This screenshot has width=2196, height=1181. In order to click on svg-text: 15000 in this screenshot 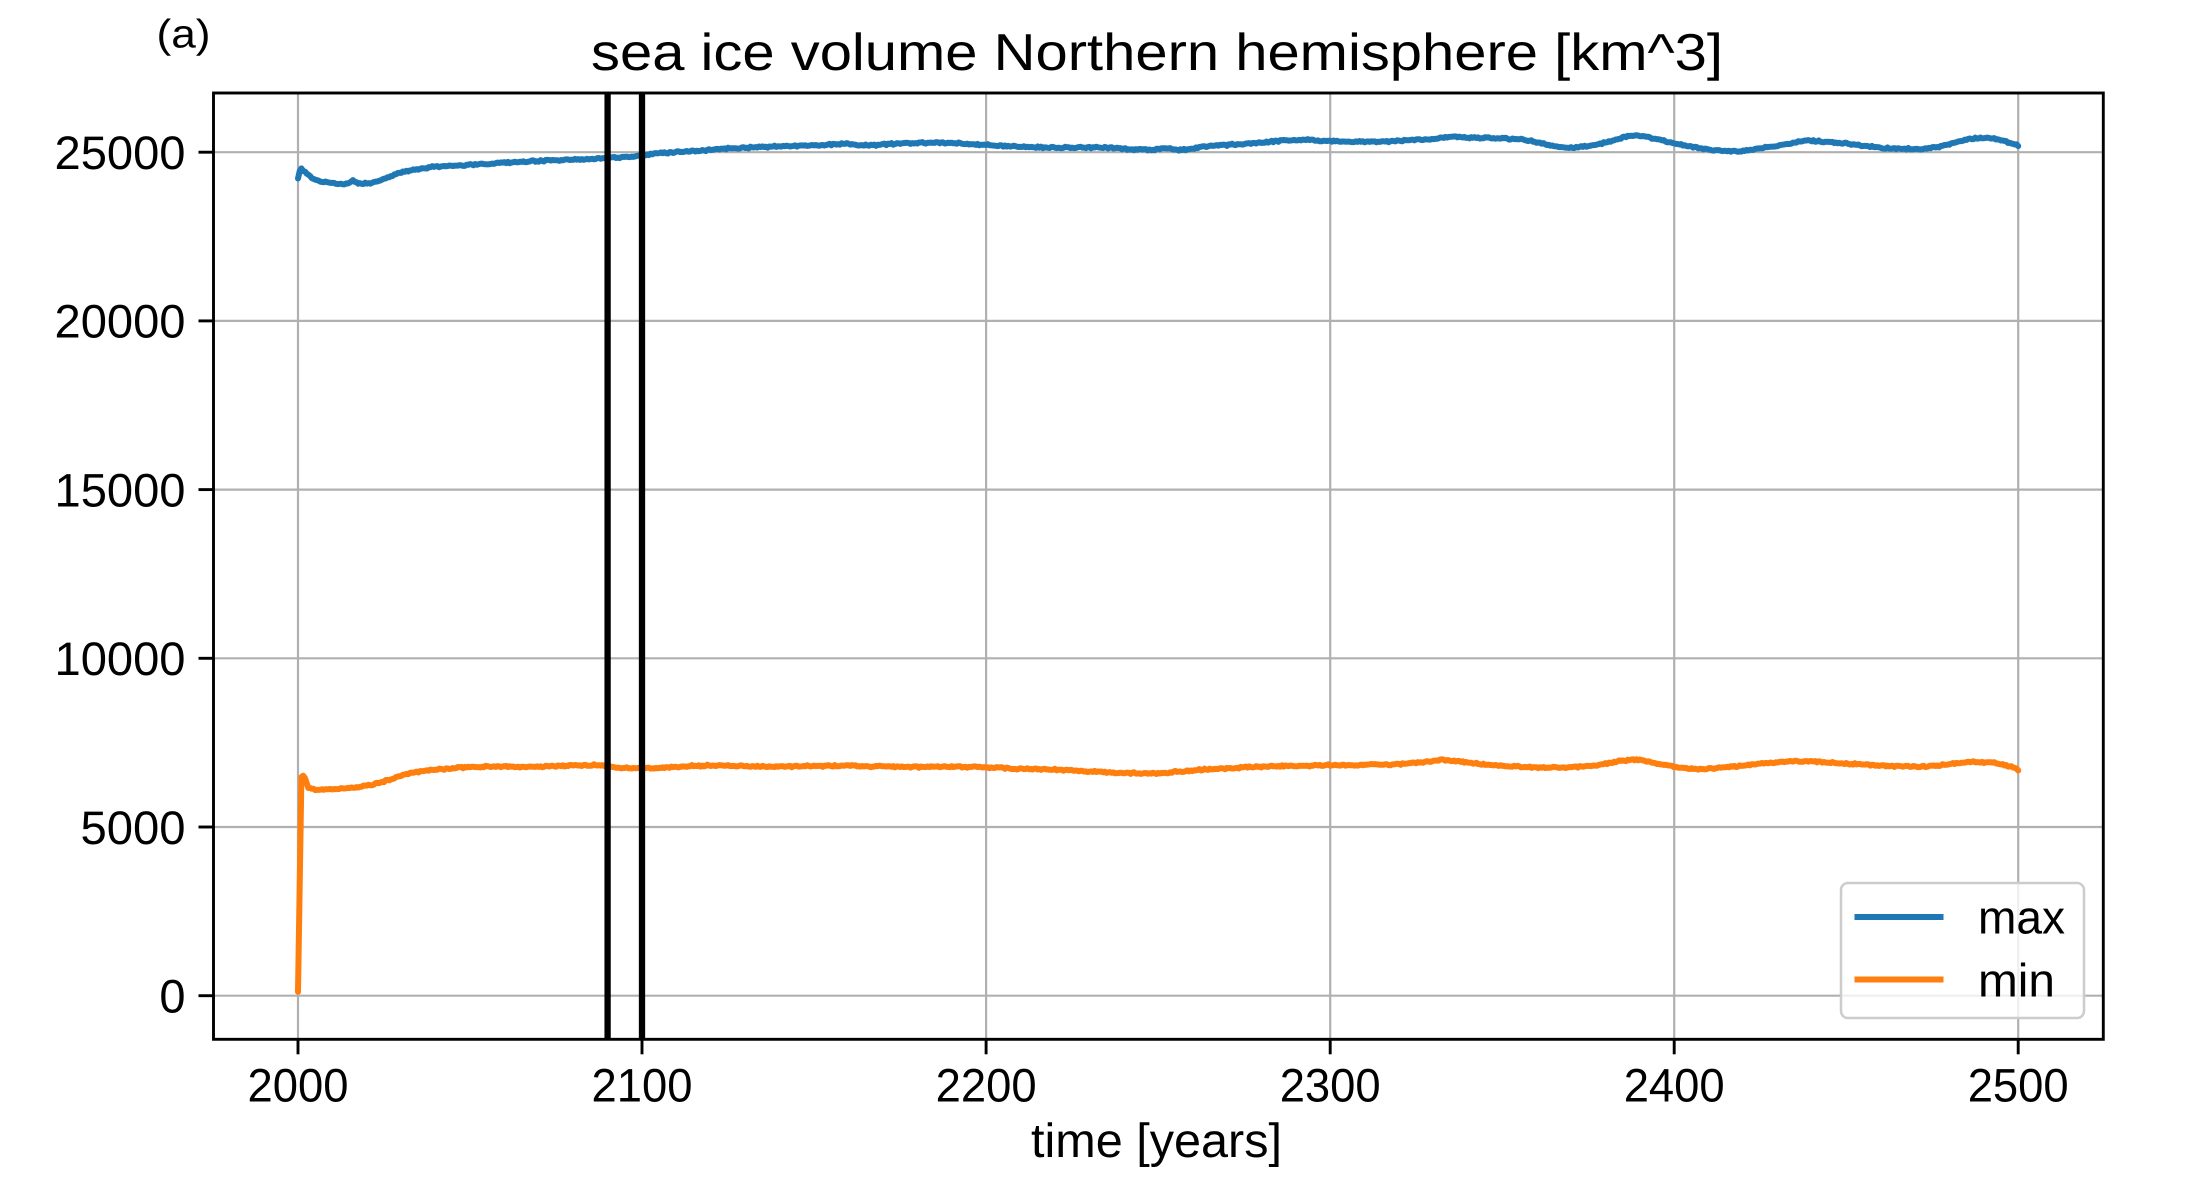, I will do `click(120, 489)`.